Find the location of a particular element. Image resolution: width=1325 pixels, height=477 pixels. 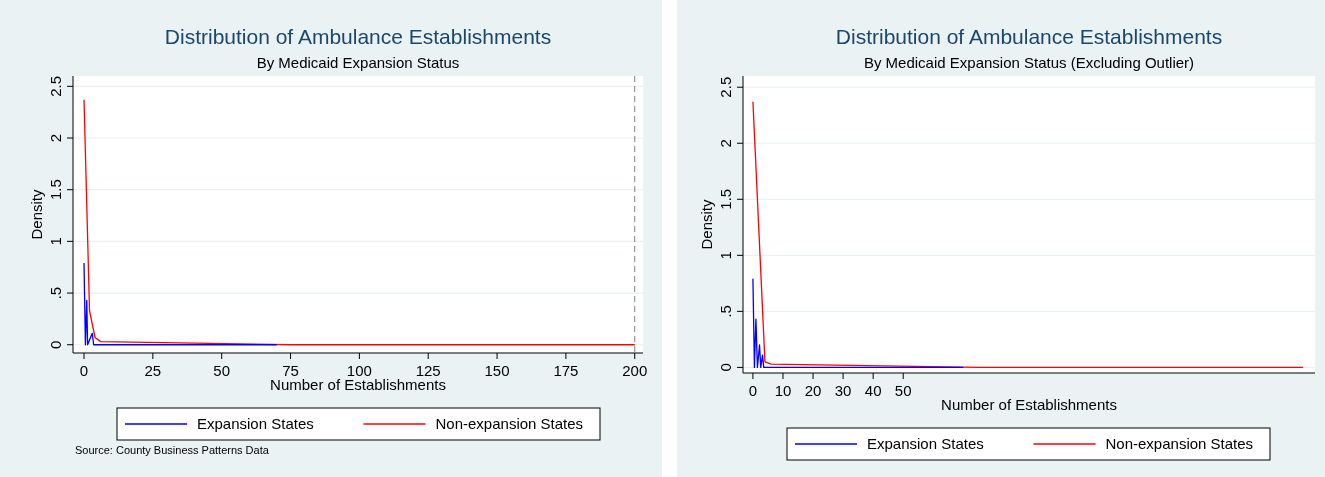

x-tick-label: 150 is located at coordinates (497, 370).